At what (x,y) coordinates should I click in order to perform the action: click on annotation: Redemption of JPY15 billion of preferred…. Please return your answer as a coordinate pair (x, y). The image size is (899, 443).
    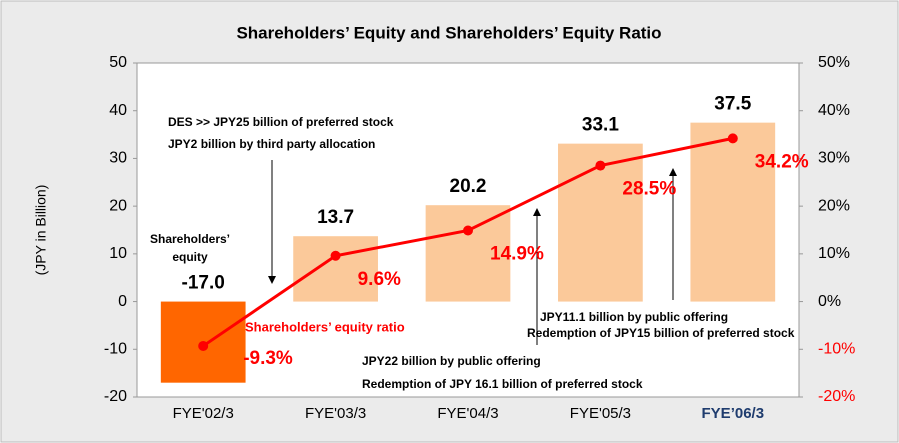
    Looking at the image, I should click on (661, 333).